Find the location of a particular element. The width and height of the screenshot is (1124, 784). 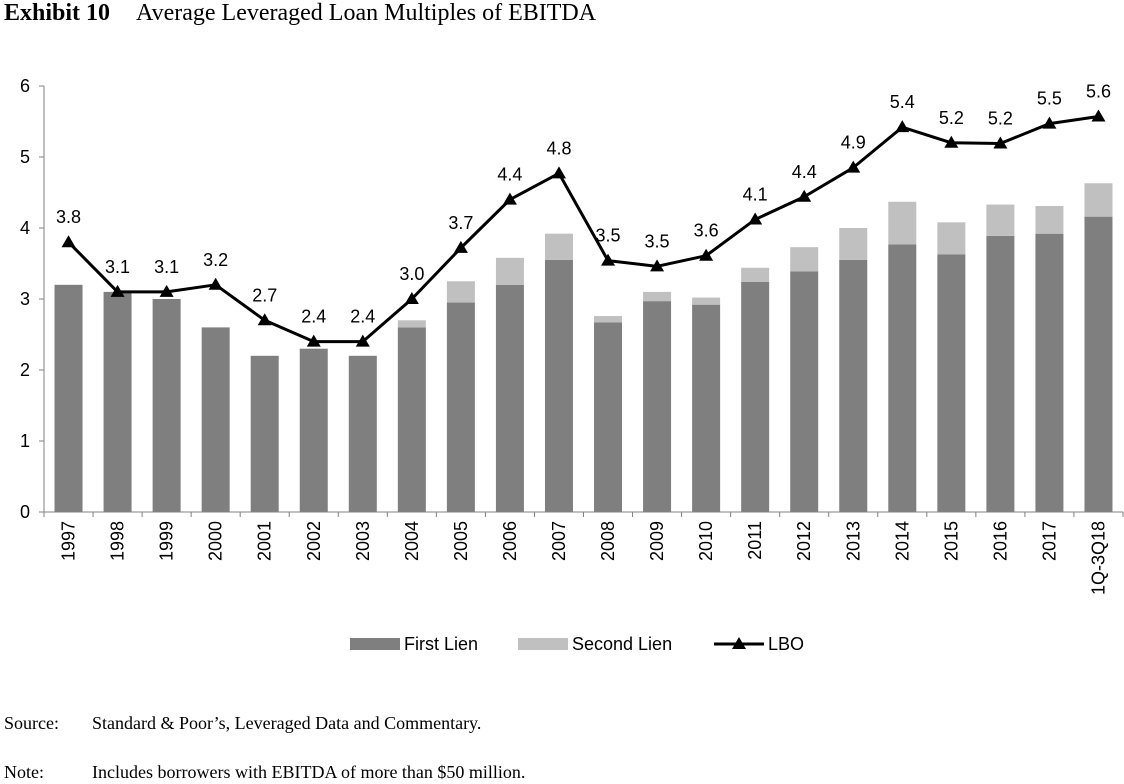

bar-first-lien-2002 is located at coordinates (313, 430).